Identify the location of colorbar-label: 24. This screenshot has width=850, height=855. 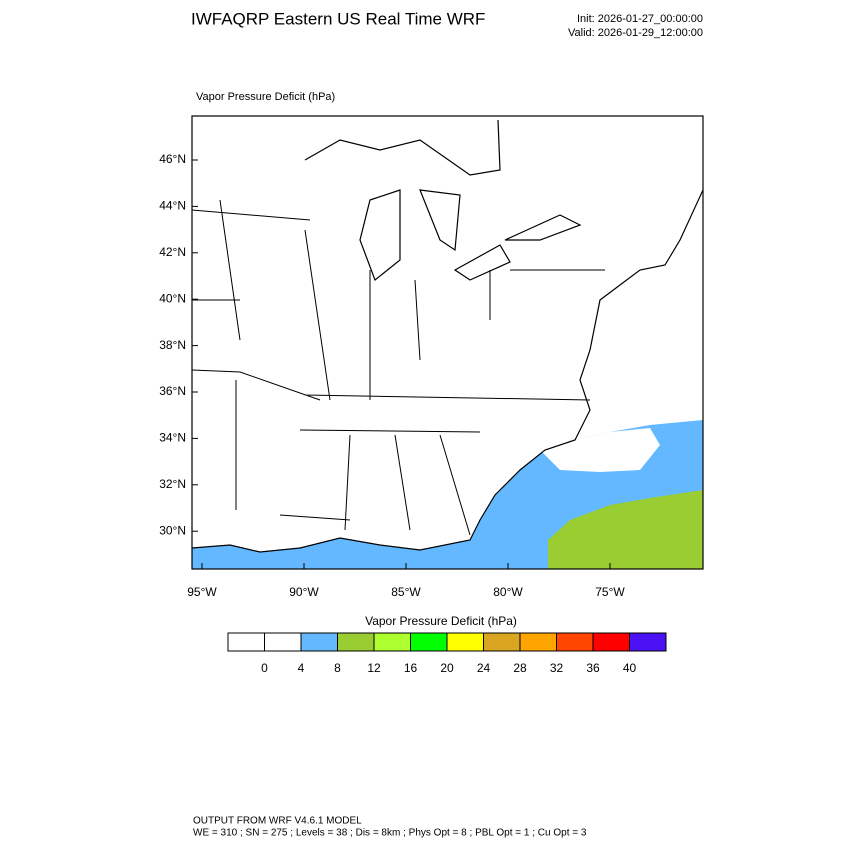
(484, 668).